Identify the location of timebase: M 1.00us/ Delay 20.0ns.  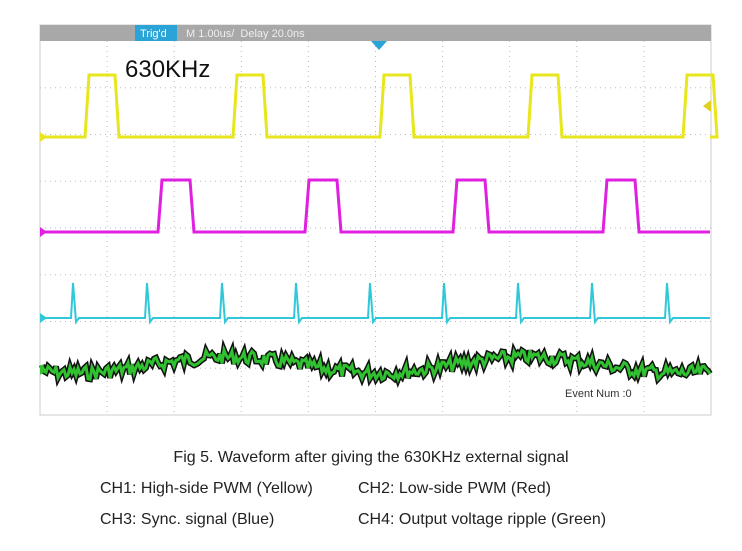
(245, 34).